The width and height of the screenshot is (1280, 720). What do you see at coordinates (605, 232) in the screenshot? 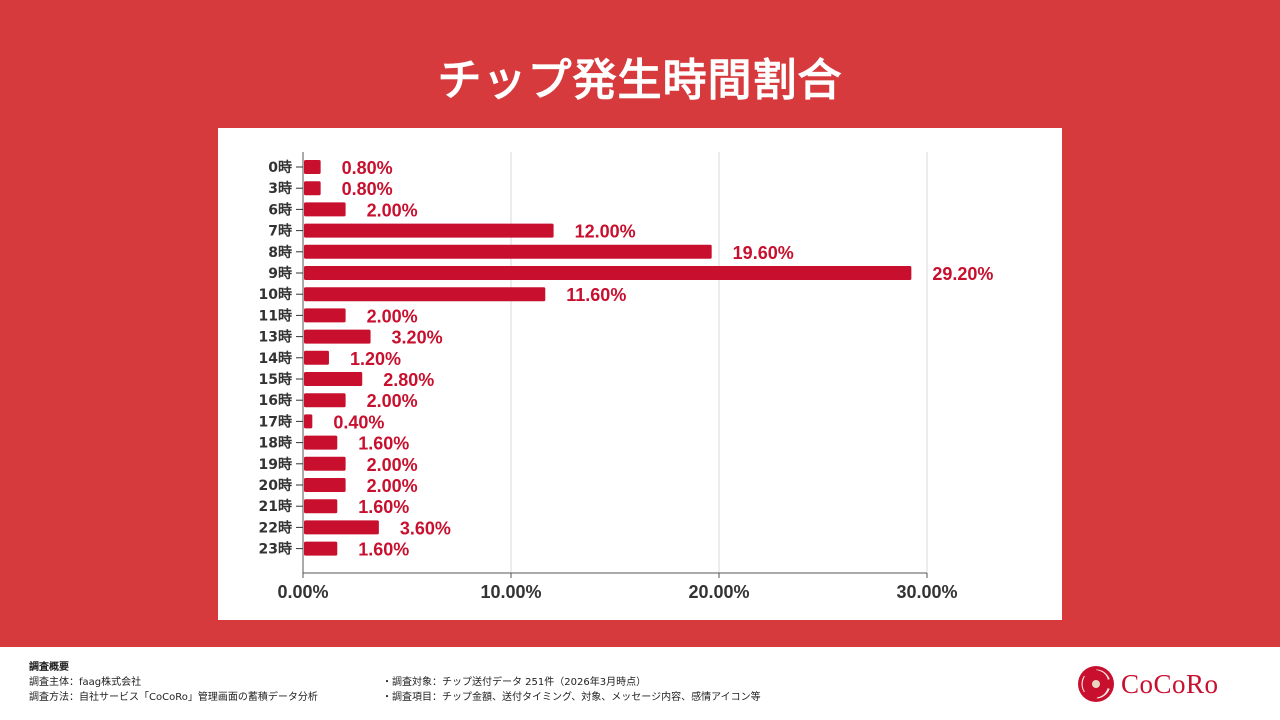
I see `value-label: 12.00%` at bounding box center [605, 232].